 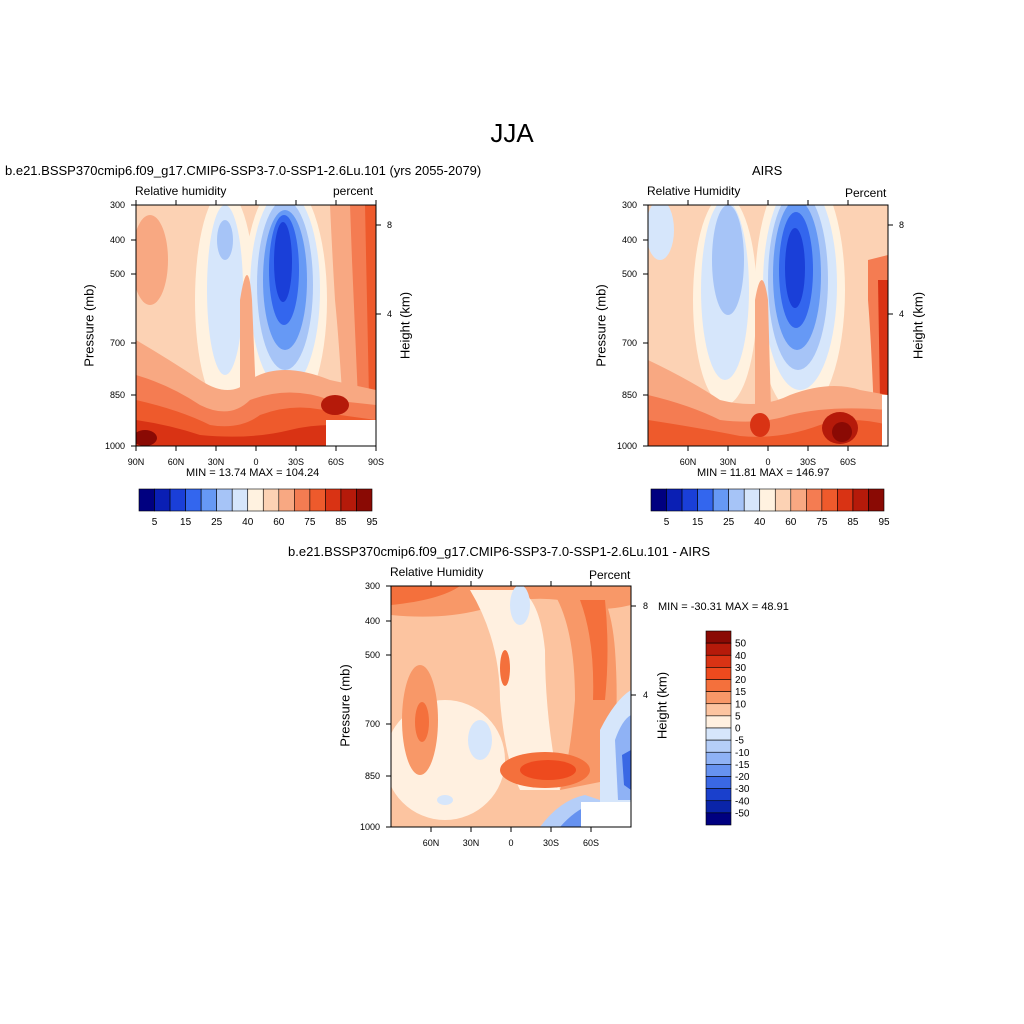 What do you see at coordinates (645, 606) in the screenshot?
I see `panel3-y2-tick-label: 8` at bounding box center [645, 606].